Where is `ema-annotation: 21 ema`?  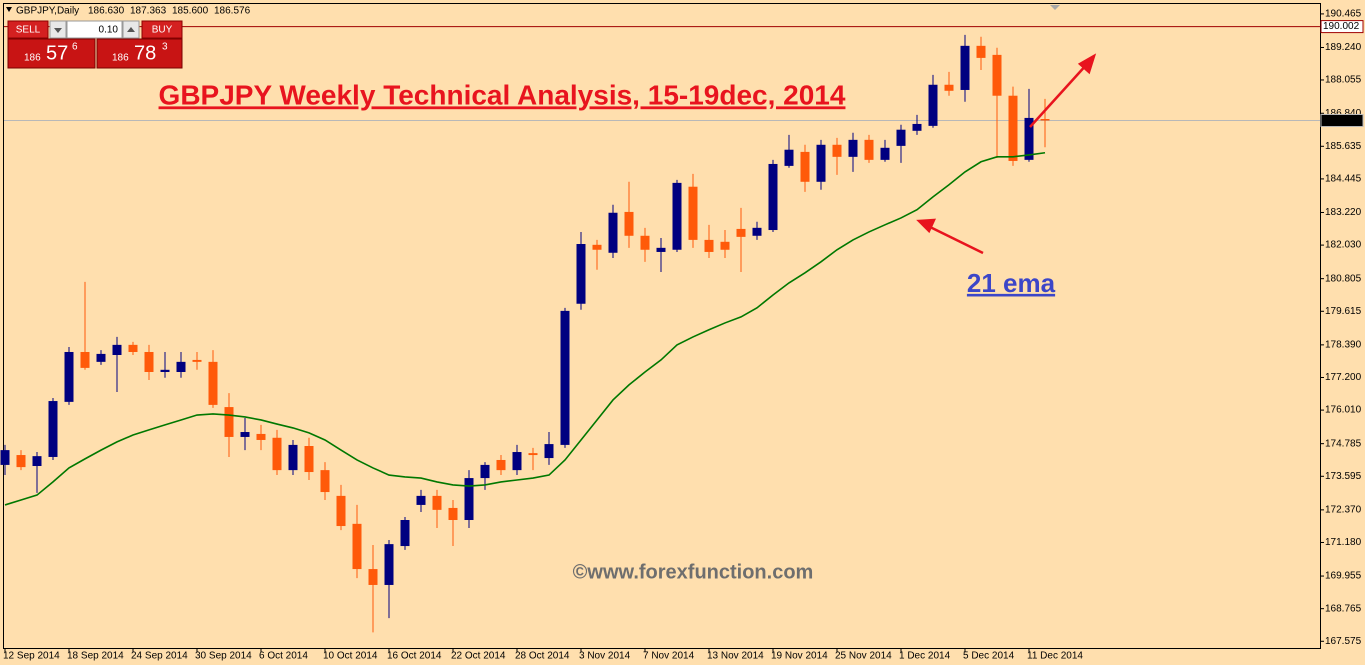 ema-annotation: 21 ema is located at coordinates (1011, 283).